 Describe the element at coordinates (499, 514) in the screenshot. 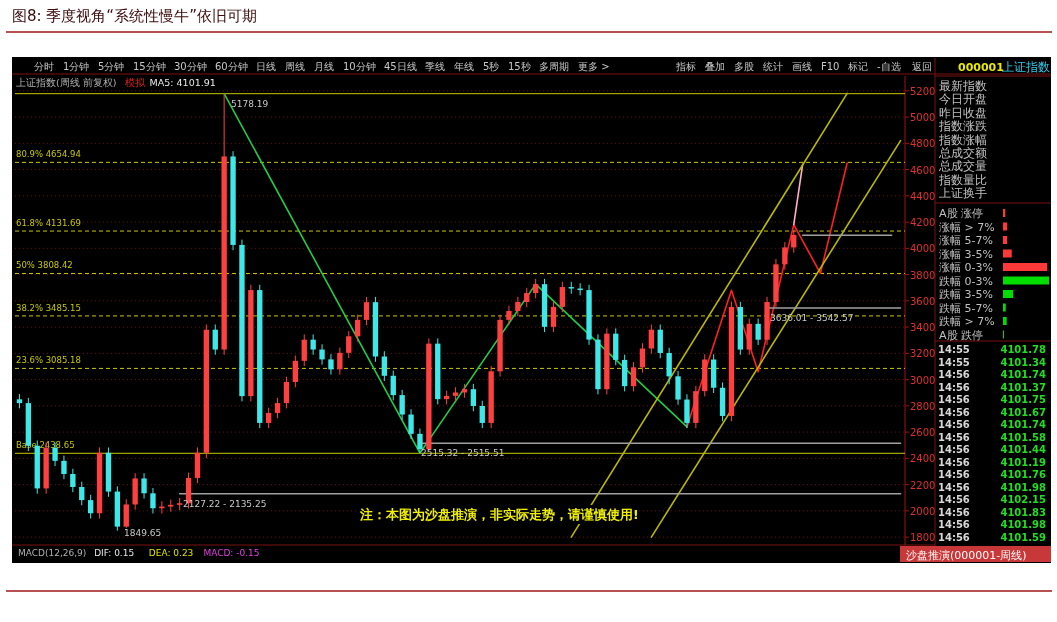

I see `annotation: 注：本图为沙盘推演，非实际走势，请谨慎使用!` at that location.